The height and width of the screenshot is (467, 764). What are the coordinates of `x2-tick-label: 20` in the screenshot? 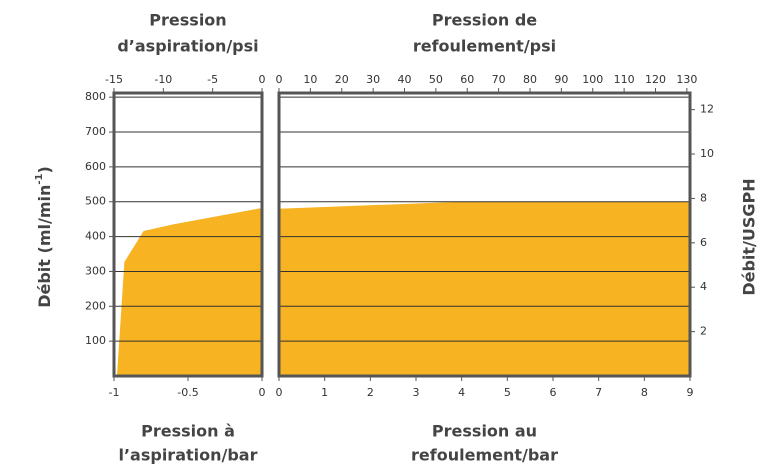 It's located at (342, 79).